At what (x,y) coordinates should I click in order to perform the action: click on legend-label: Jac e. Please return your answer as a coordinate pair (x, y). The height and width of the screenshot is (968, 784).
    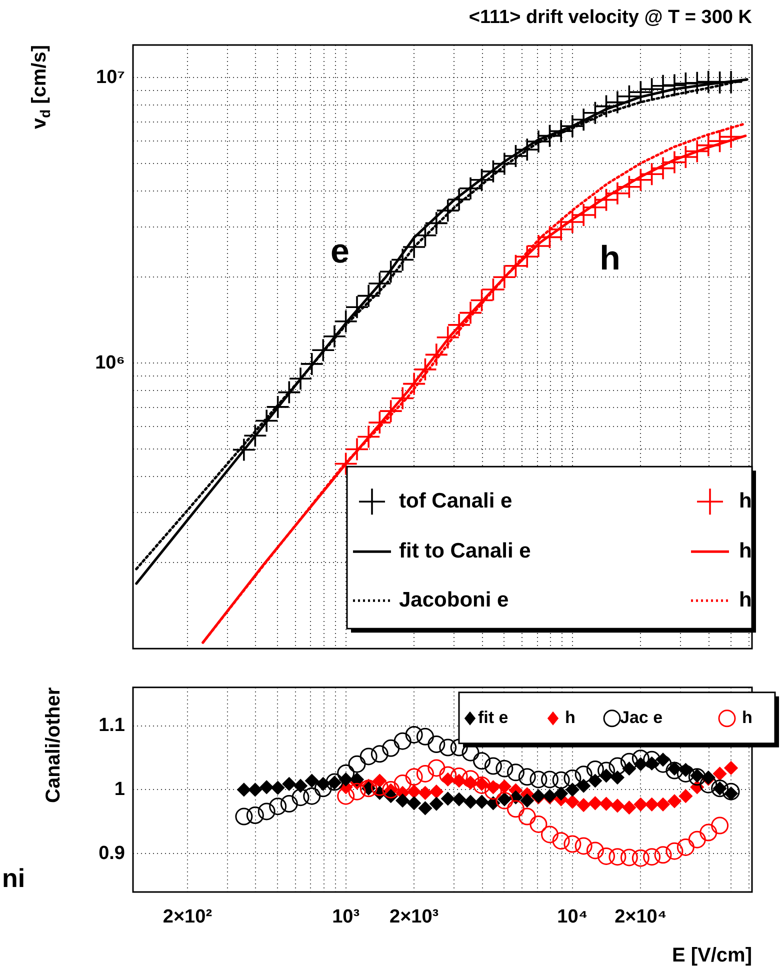
    Looking at the image, I should click on (641, 718).